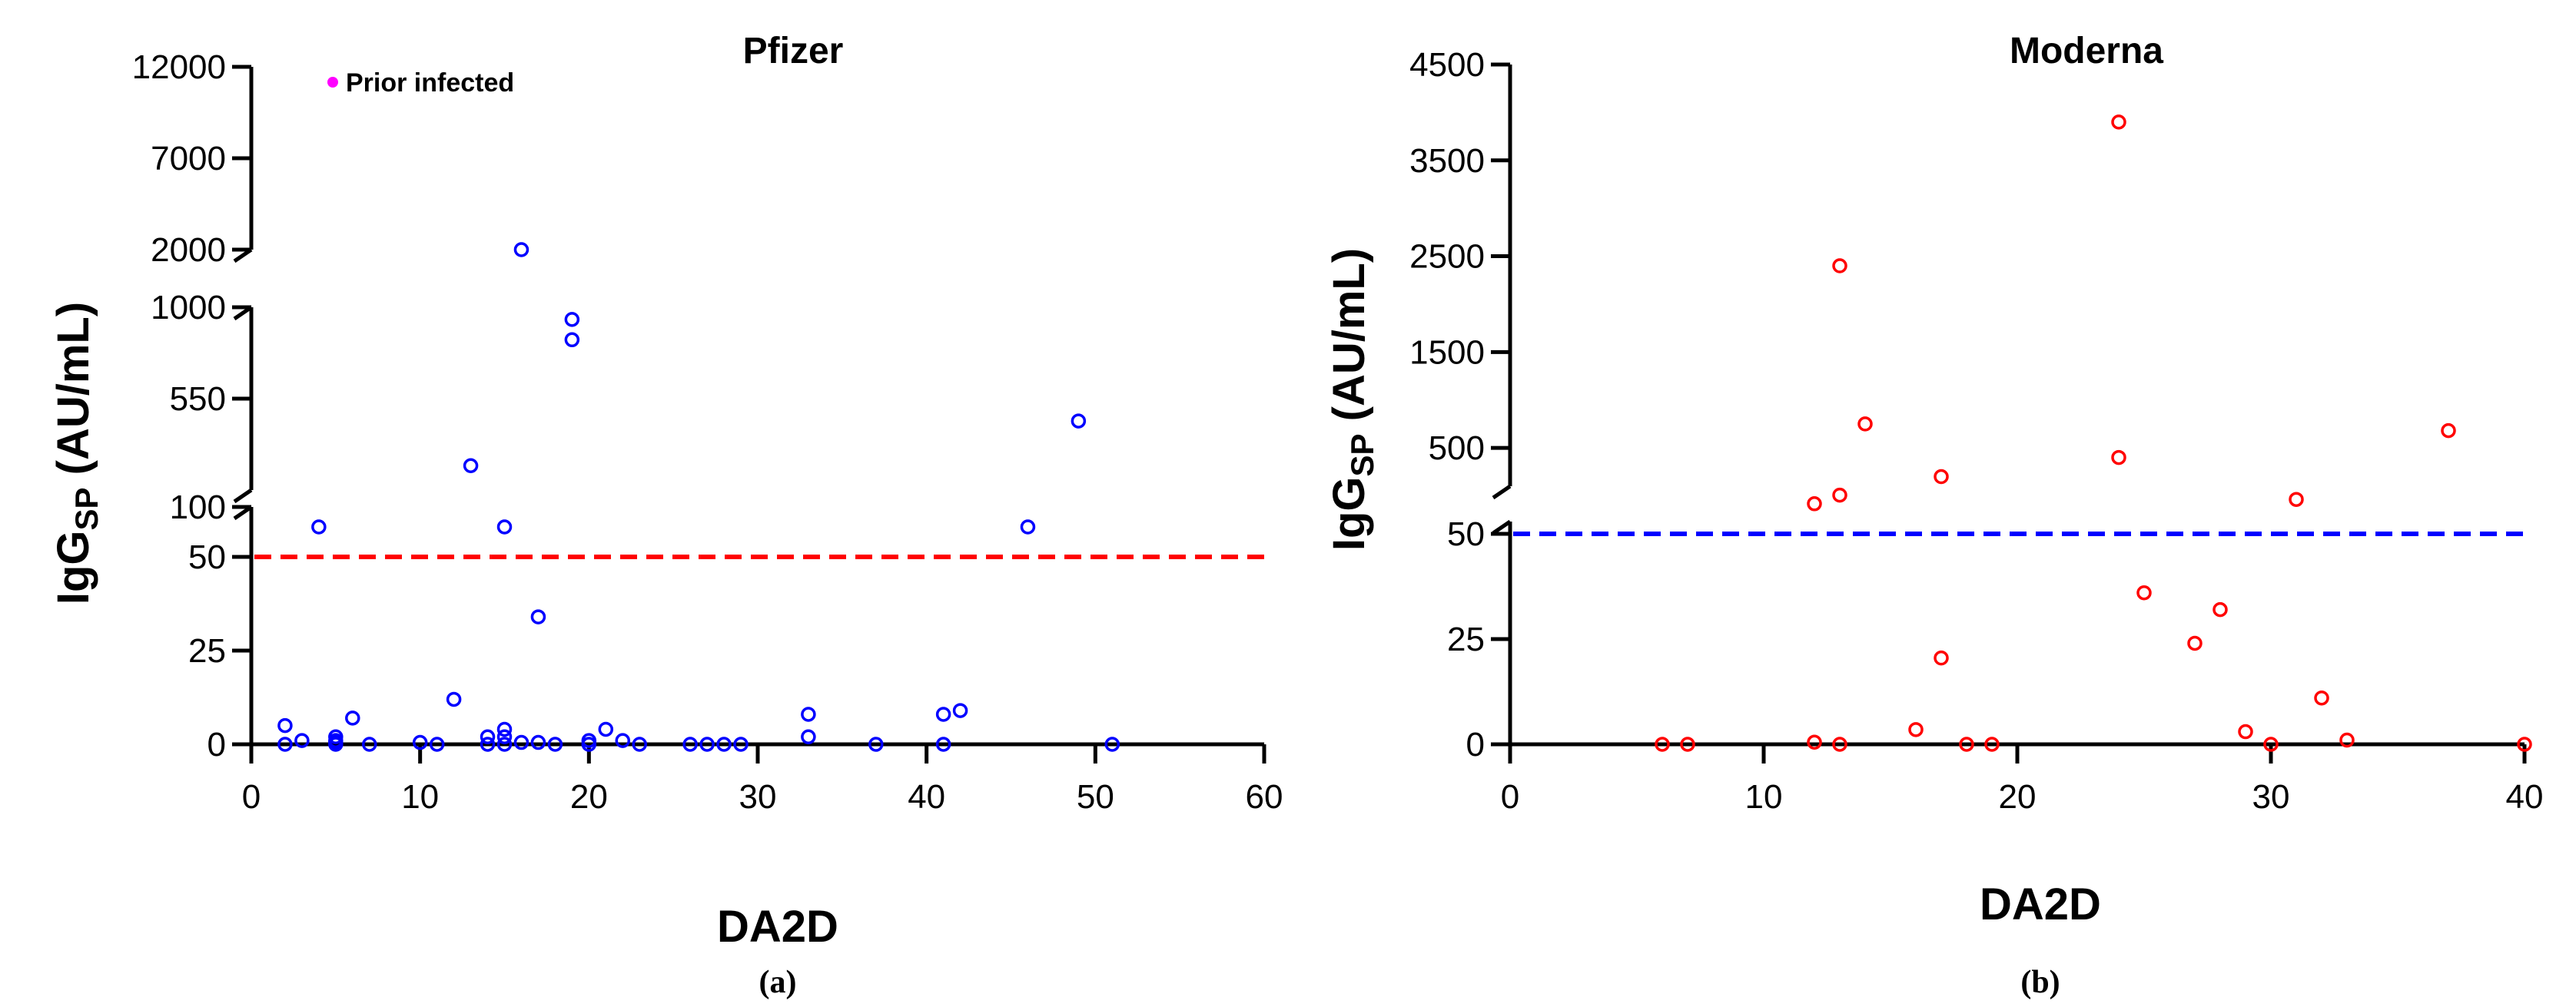 The image size is (2576, 1007). Describe the element at coordinates (1447, 65) in the screenshot. I see `y-tick-label: 4500` at that location.